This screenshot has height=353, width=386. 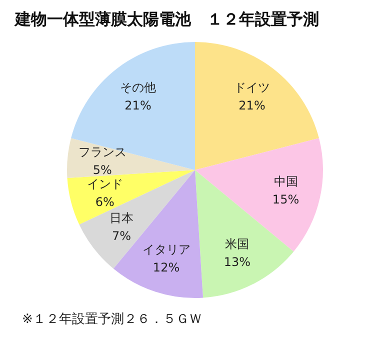 I want to click on text: ※１２年設置予測２６．５ＧＷ, so click(x=112, y=319).